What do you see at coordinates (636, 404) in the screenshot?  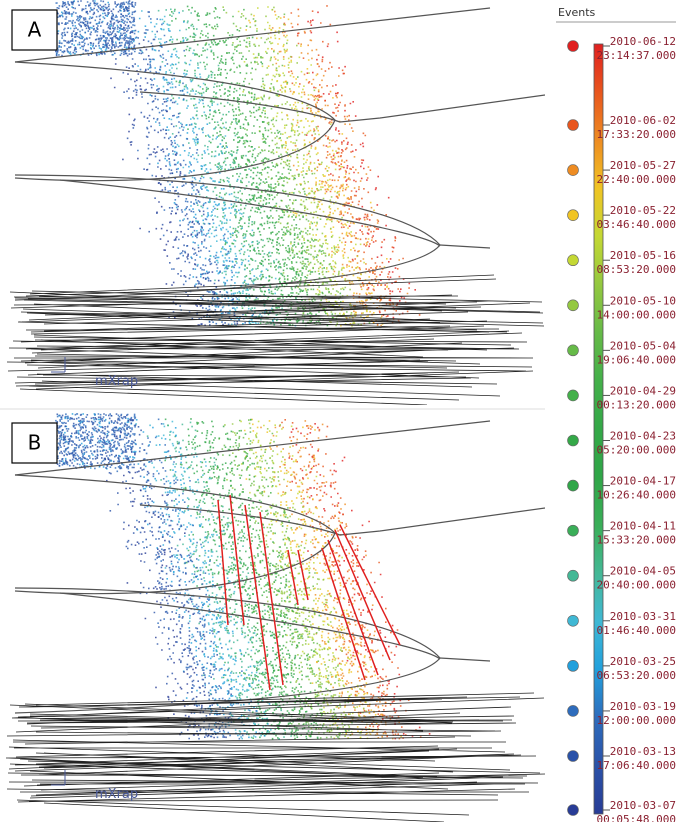 I see `legend-time: 00:13:20.000` at bounding box center [636, 404].